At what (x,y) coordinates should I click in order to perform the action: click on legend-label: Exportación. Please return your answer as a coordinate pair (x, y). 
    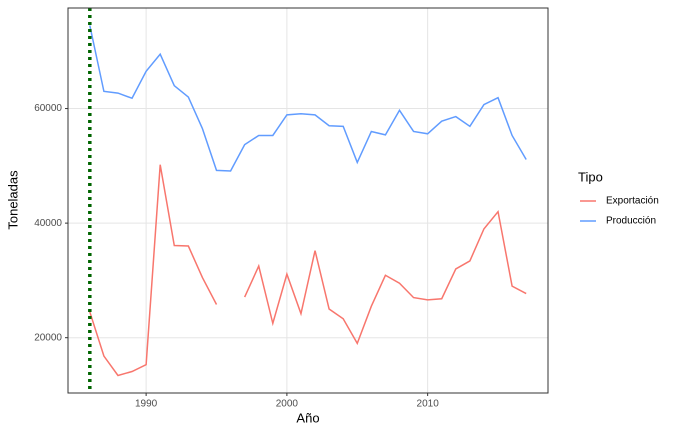
    Looking at the image, I should click on (632, 201).